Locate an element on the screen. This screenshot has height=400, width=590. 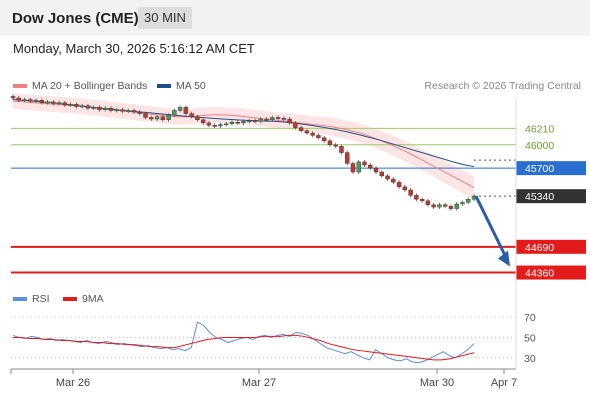
support-tag-label-5: 44360 is located at coordinates (539, 274).